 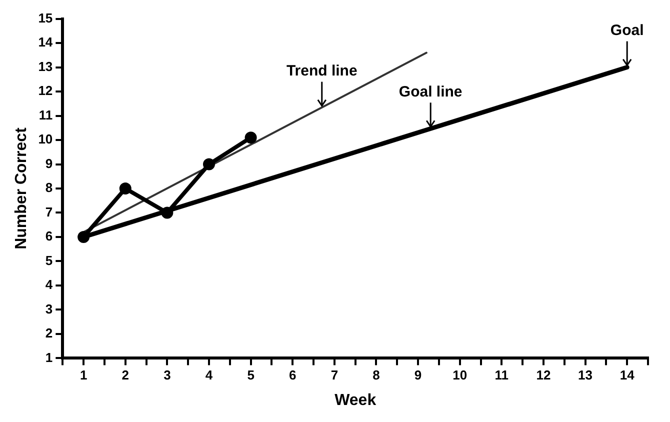 I want to click on y-axis-title: Number Correct, so click(x=21, y=188).